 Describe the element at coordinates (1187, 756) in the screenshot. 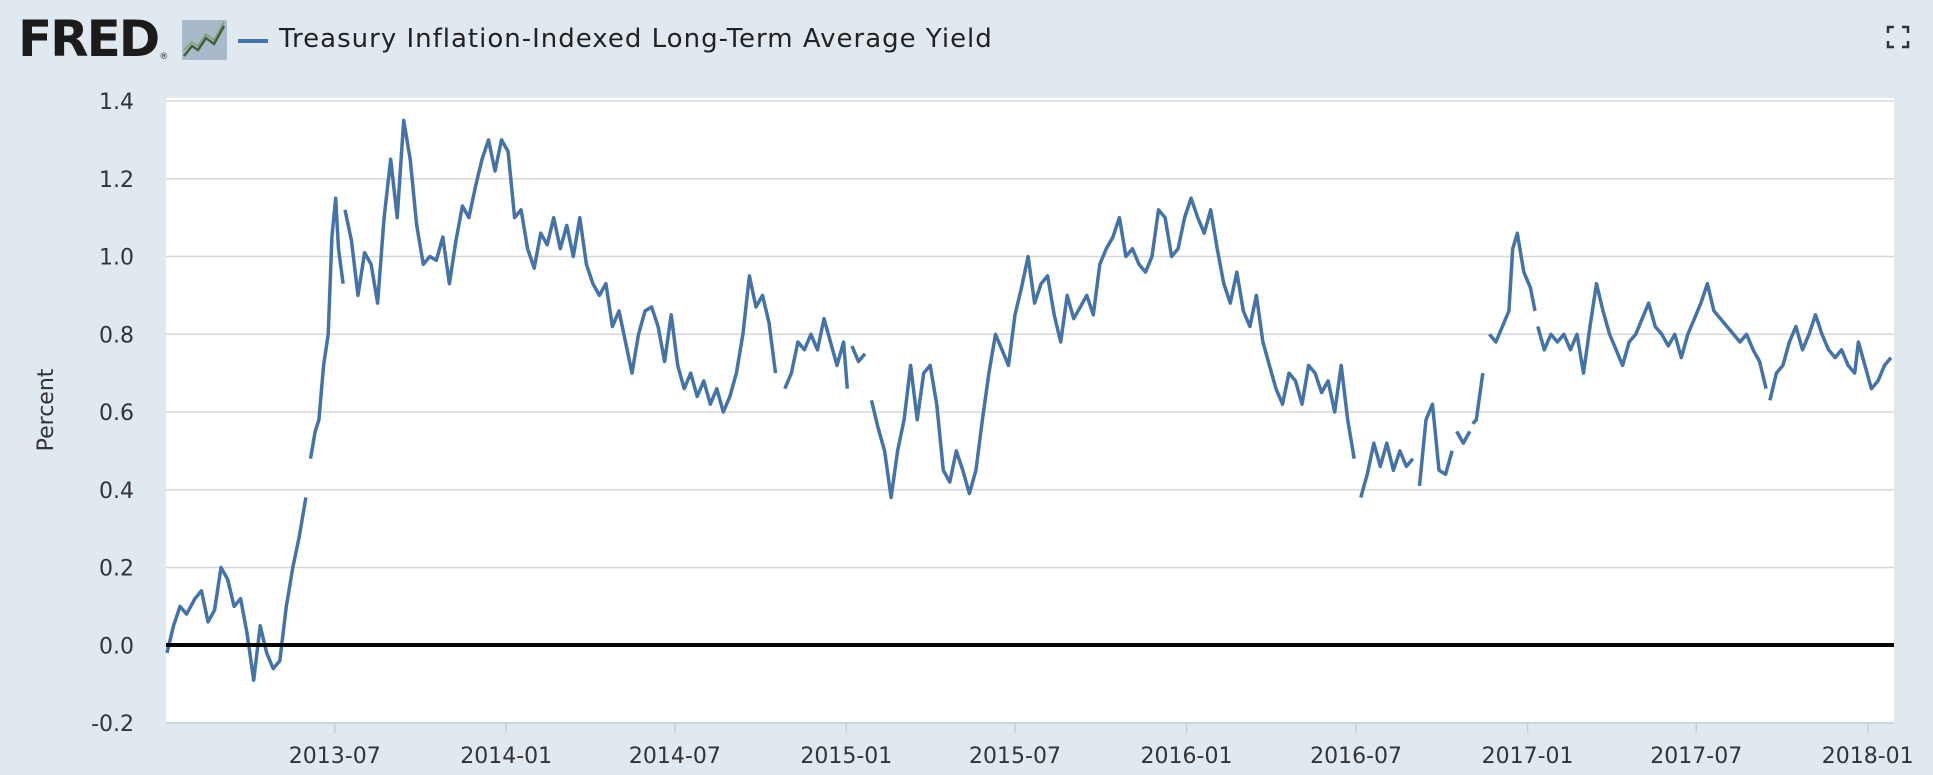

I see `x-tick-label: 2016-01` at that location.